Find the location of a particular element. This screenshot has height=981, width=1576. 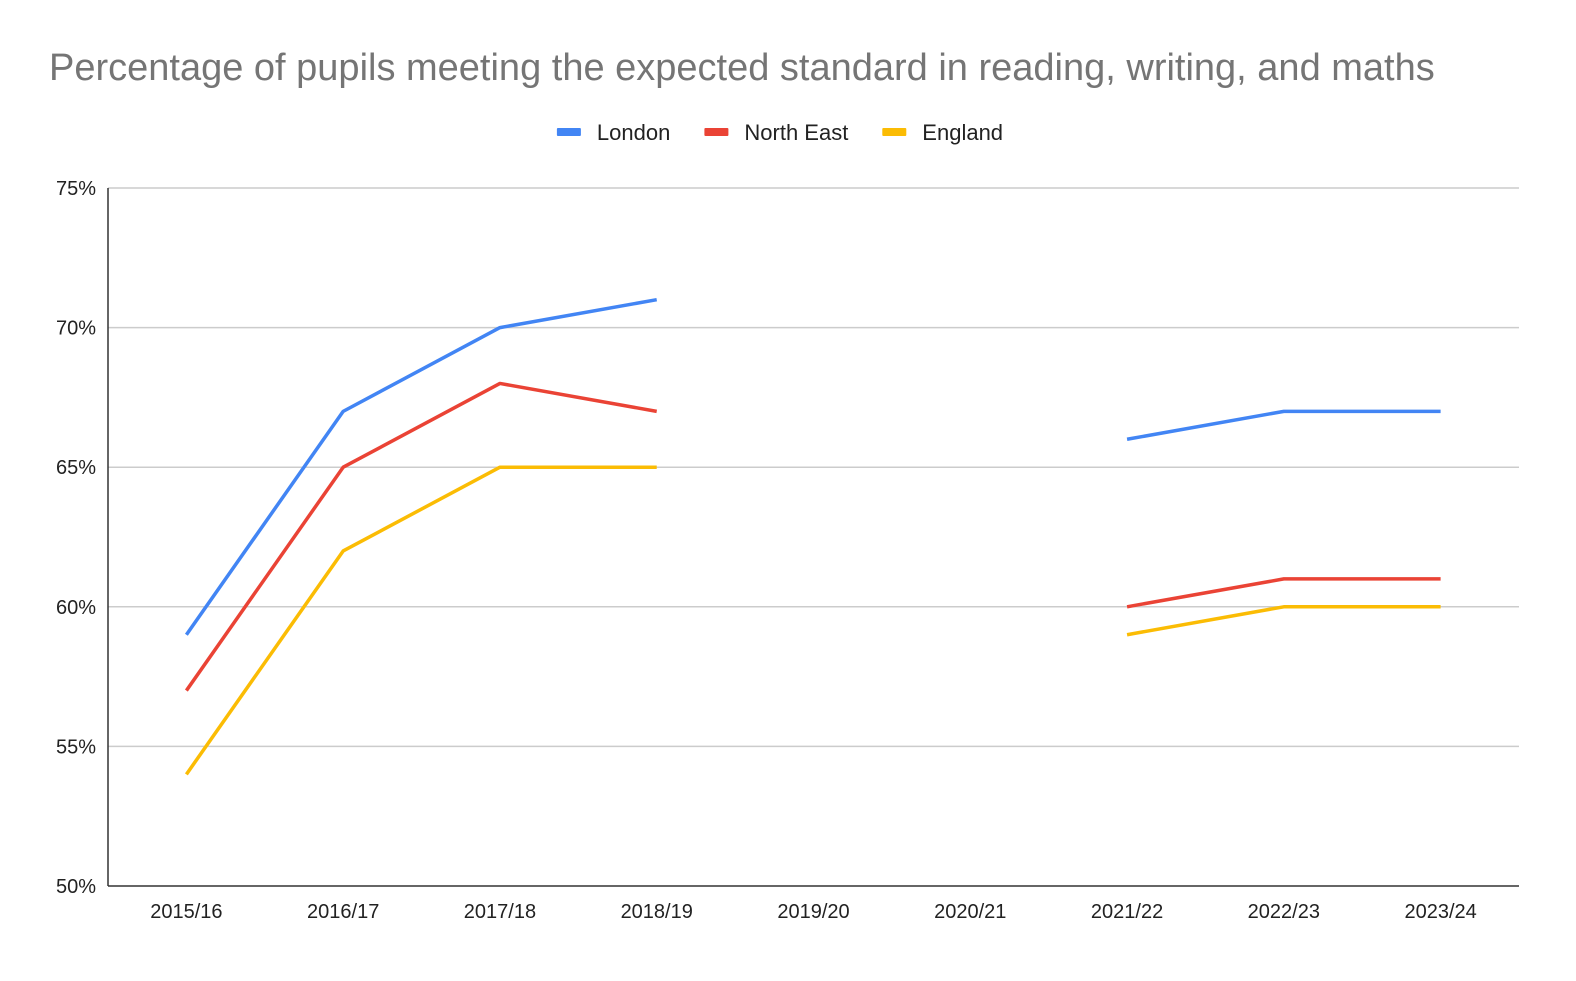

x-tick-label: 2015/16 is located at coordinates (186, 912).